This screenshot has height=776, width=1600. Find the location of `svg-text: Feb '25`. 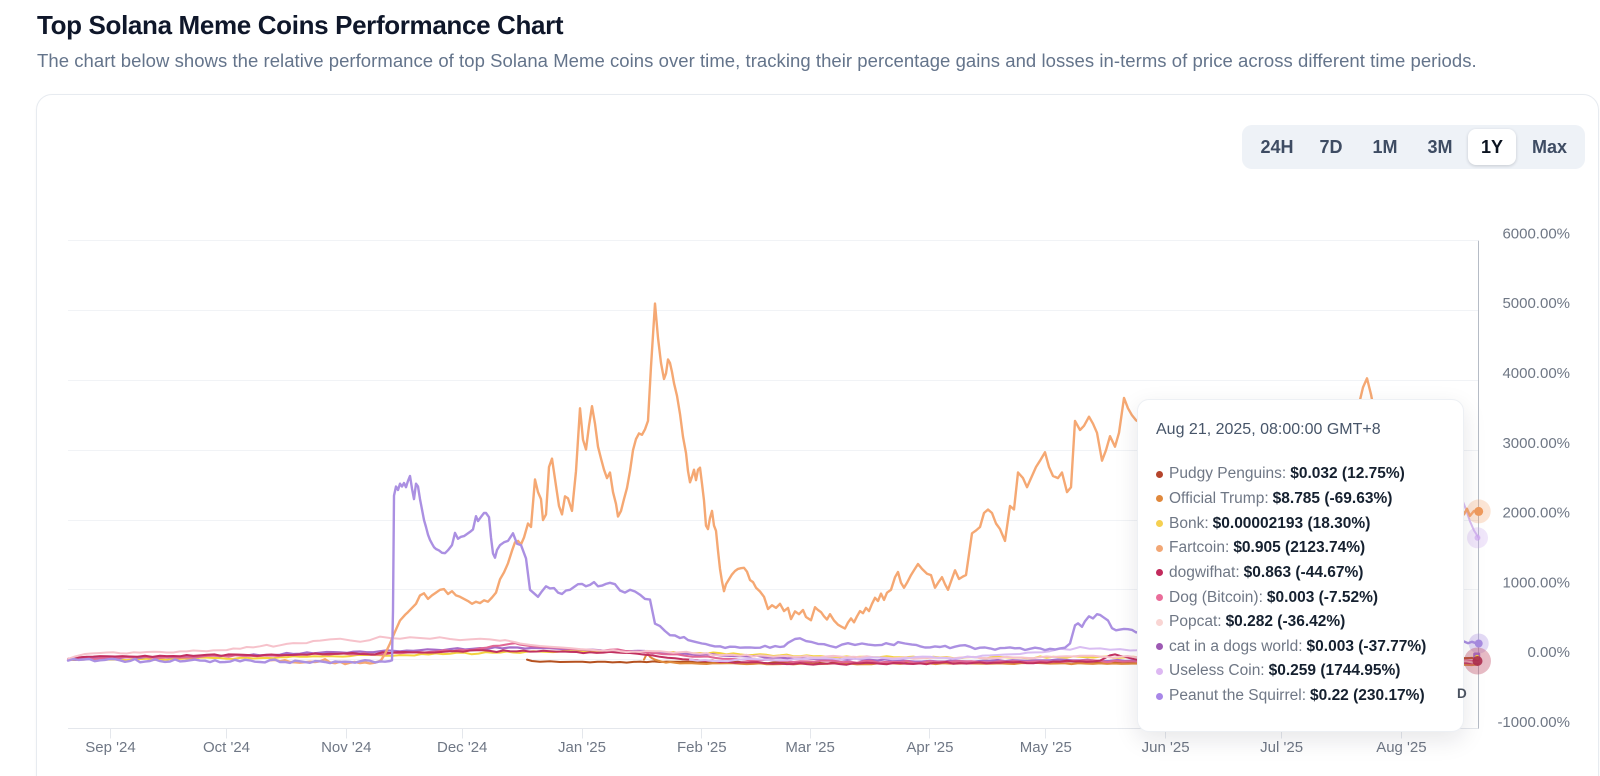

svg-text: Feb '25 is located at coordinates (702, 747).